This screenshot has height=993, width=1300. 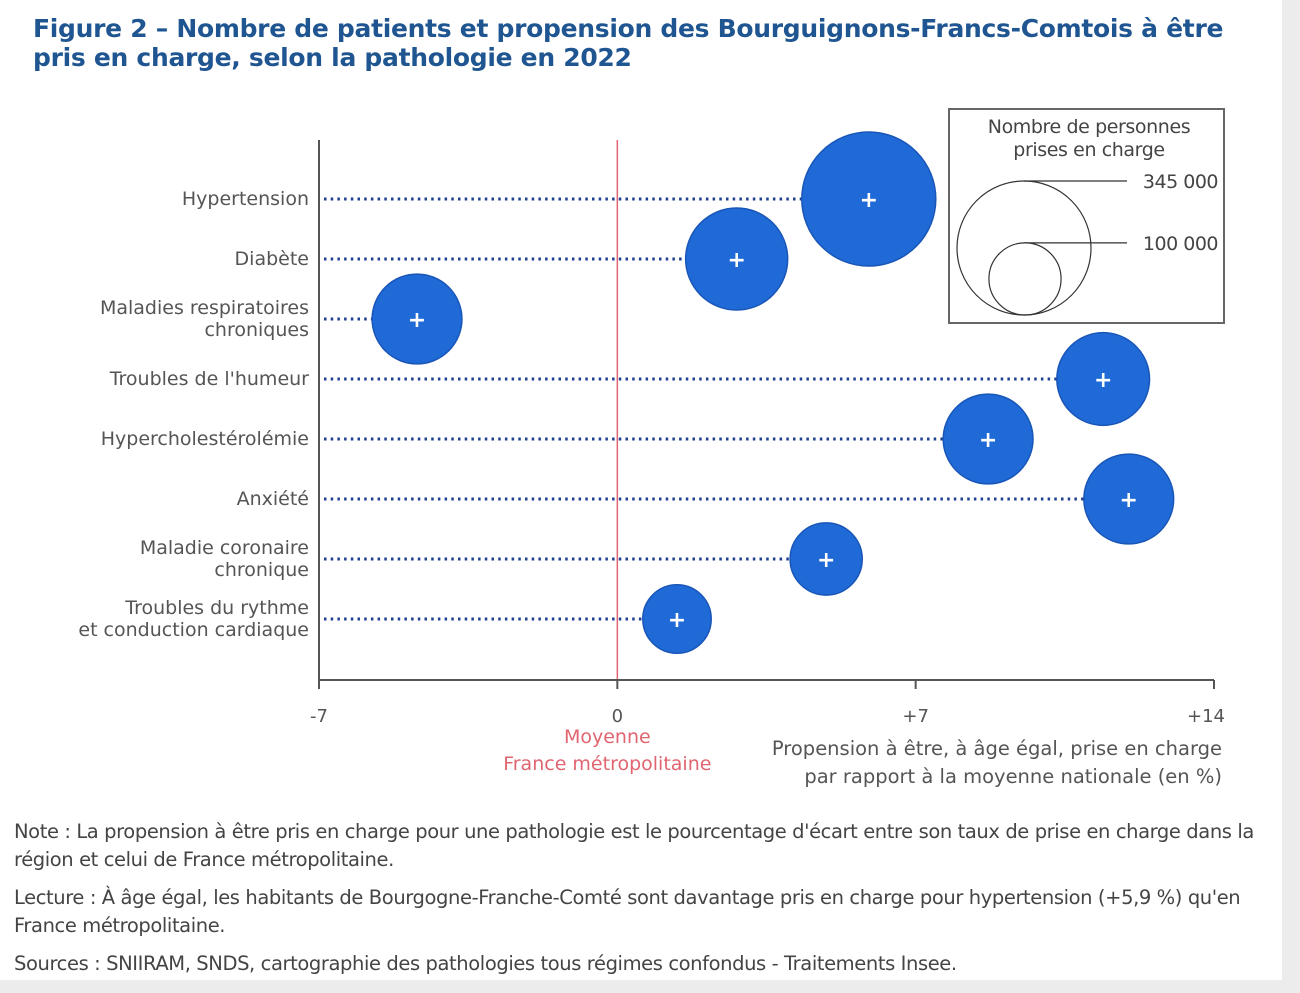 I want to click on legend-title: Nombre de personnes, so click(x=1089, y=127).